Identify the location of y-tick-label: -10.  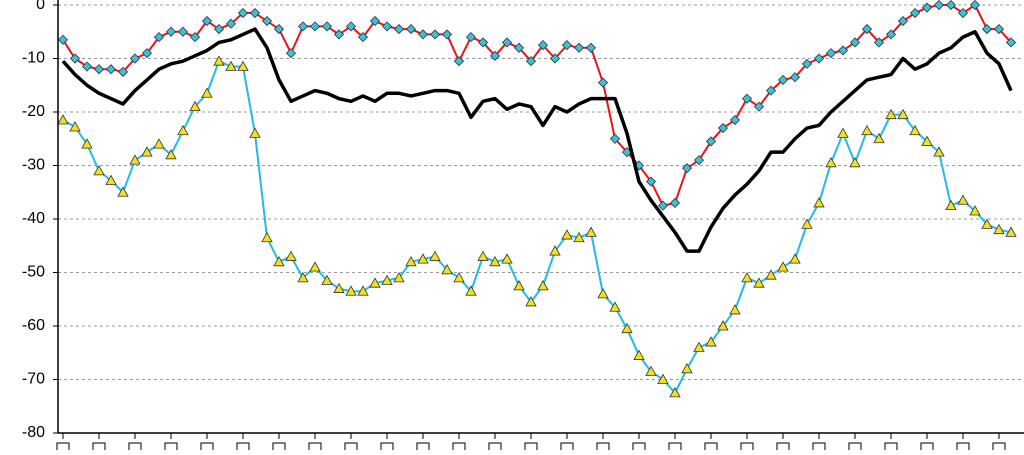
(33, 58).